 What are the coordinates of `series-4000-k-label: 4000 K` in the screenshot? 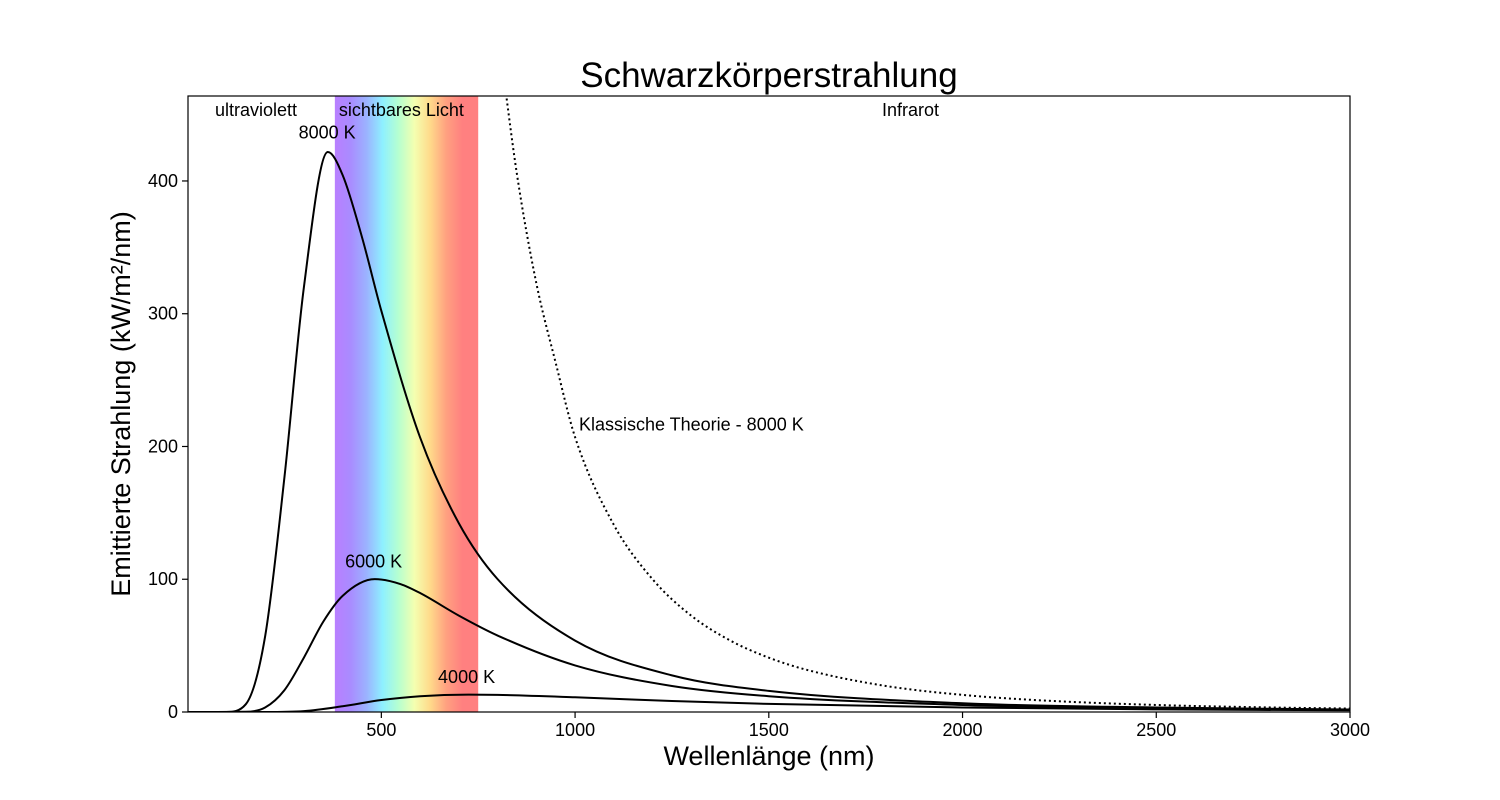 It's located at (466, 677).